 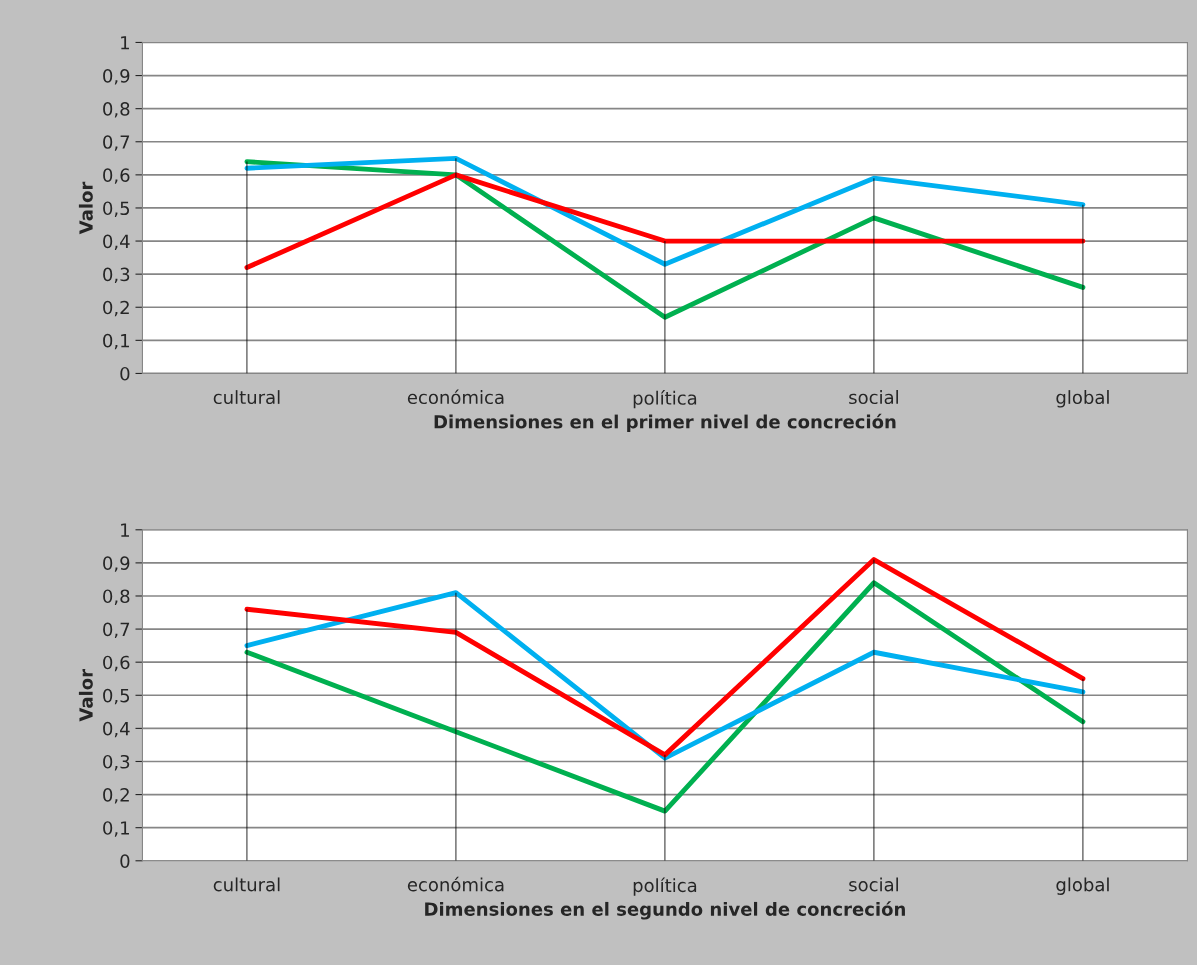 What do you see at coordinates (665, 423) in the screenshot?
I see `x-axis-title: Dimensiones en el primer nivel de concreción` at bounding box center [665, 423].